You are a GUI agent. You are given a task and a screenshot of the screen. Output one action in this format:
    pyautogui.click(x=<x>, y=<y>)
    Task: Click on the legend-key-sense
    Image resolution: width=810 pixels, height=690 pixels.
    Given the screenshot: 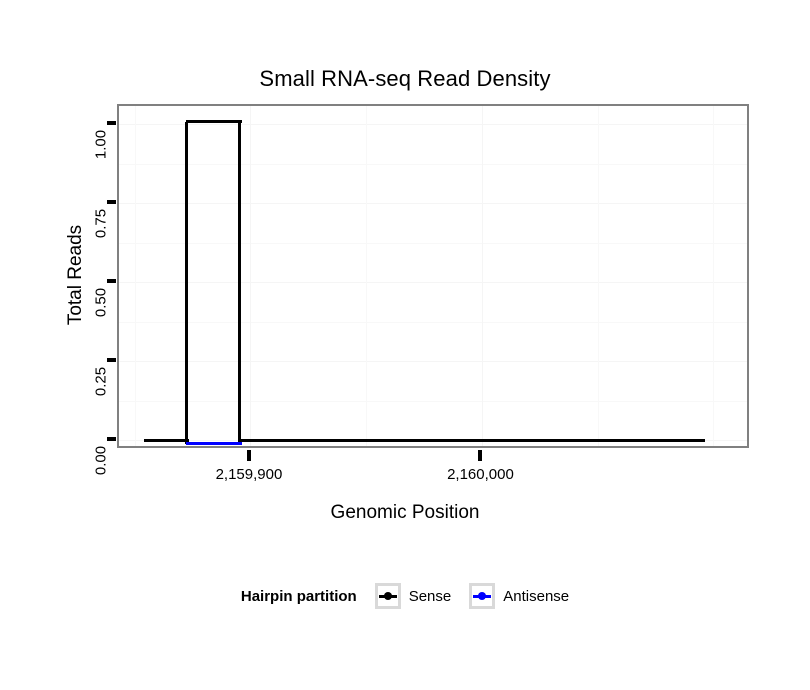 What is the action you would take?
    pyautogui.click(x=387, y=596)
    